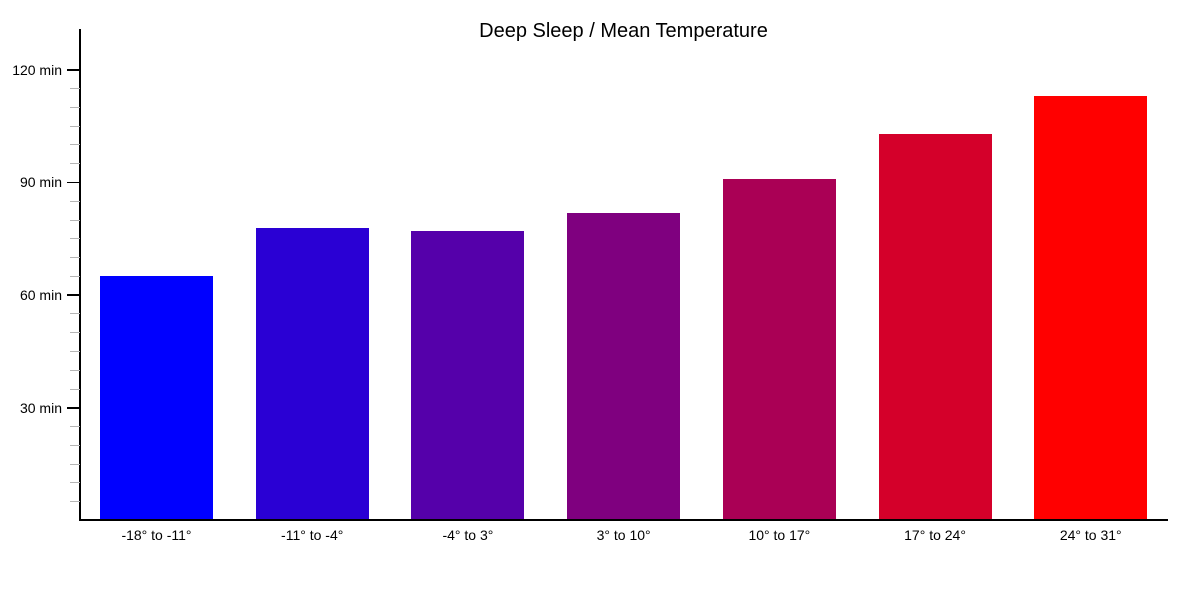 This screenshot has height=600, width=1200. What do you see at coordinates (468, 535) in the screenshot?
I see `x-tick-label: -4° to 3°` at bounding box center [468, 535].